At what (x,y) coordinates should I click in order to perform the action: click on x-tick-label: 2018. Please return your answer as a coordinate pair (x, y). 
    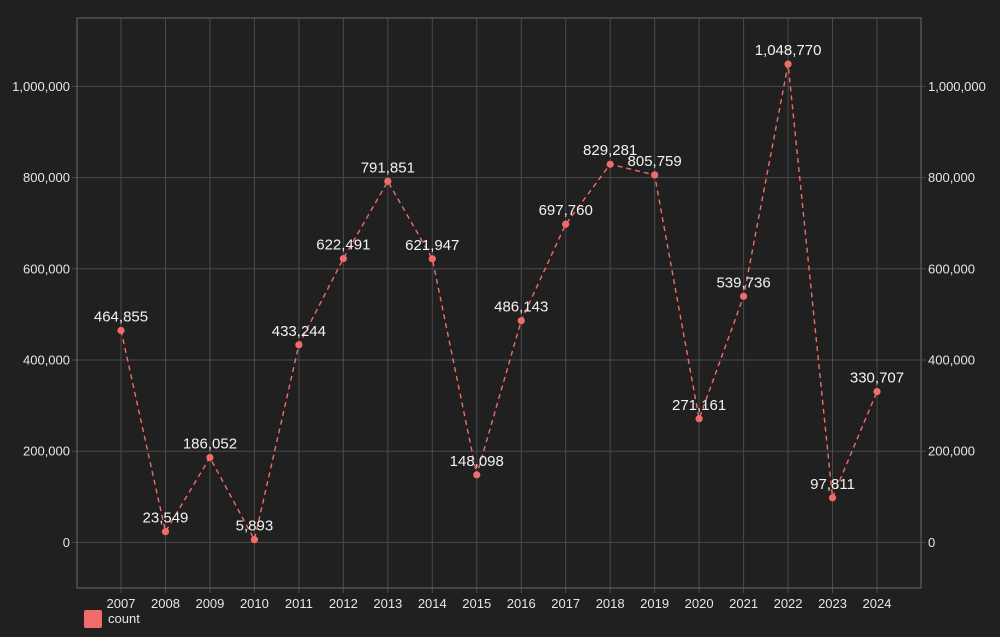
    Looking at the image, I should click on (610, 603).